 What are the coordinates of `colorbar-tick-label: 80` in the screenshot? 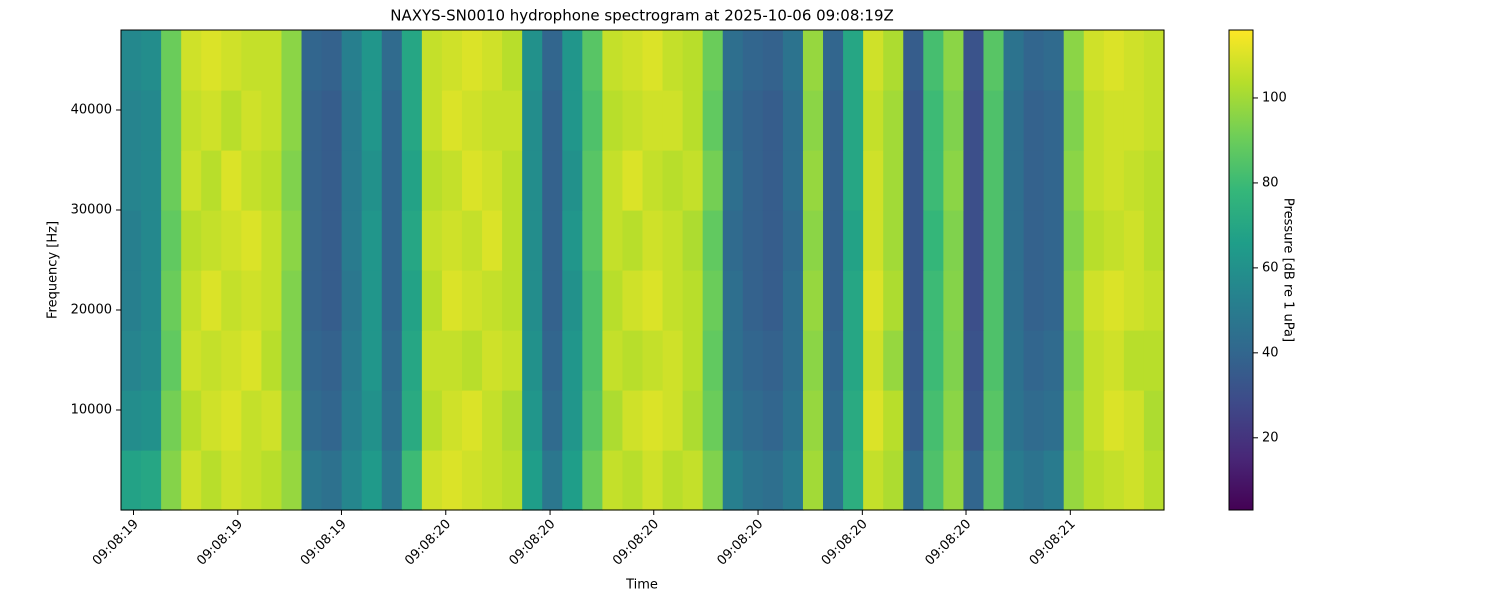 It's located at (1270, 182).